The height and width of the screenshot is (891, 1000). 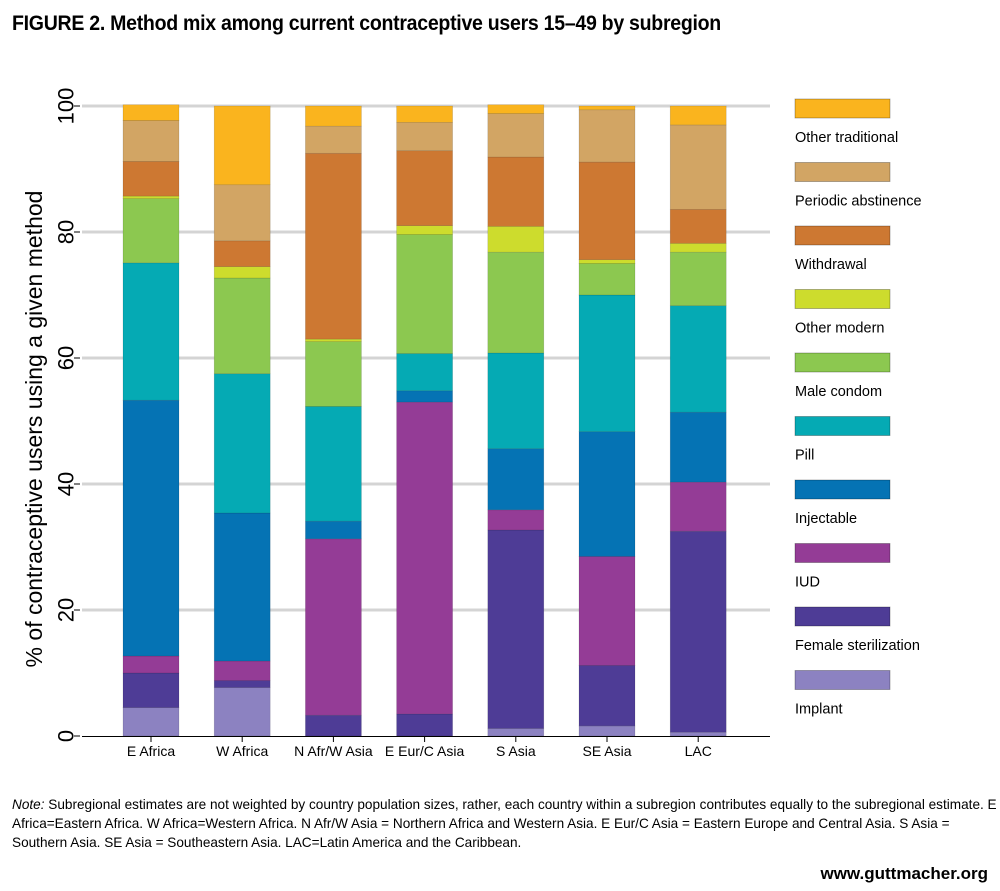 I want to click on bar-n-afr-w-asia-iud, so click(x=333, y=627).